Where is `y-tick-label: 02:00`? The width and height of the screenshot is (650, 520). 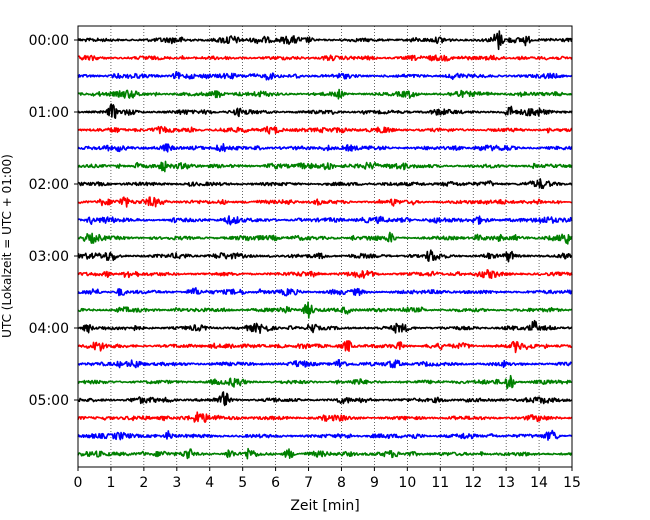 y-tick-label: 02:00 is located at coordinates (49, 185).